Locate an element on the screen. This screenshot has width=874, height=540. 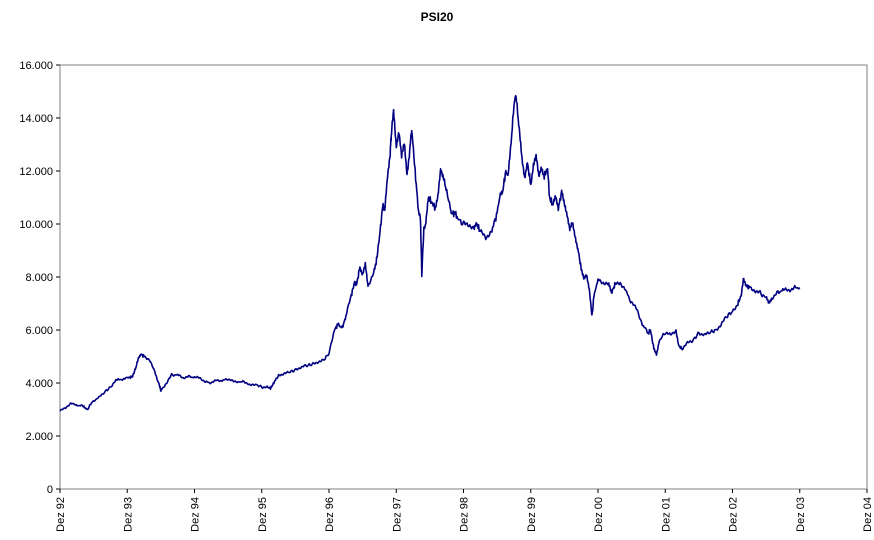
y-tick-label: 8.000 is located at coordinates (39, 278).